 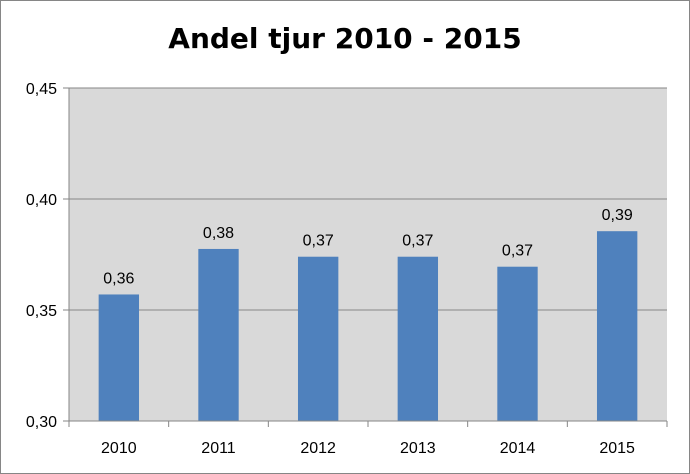 What do you see at coordinates (41, 311) in the screenshot?
I see `y-tick-label: 0,35` at bounding box center [41, 311].